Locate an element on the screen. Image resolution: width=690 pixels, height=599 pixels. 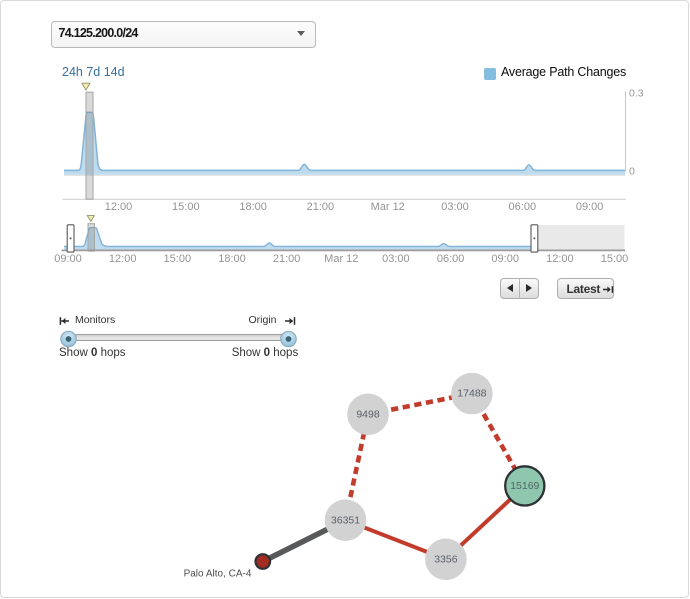
svg-text: 9498 is located at coordinates (368, 414).